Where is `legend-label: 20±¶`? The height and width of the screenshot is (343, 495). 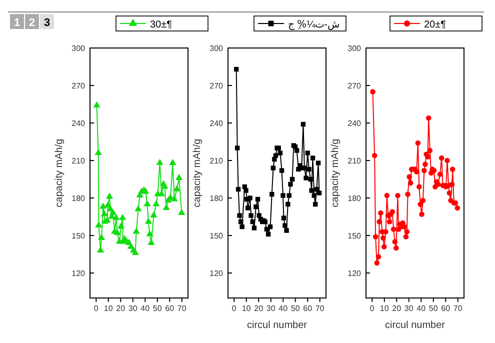 legend-label: 20±¶ is located at coordinates (435, 25).